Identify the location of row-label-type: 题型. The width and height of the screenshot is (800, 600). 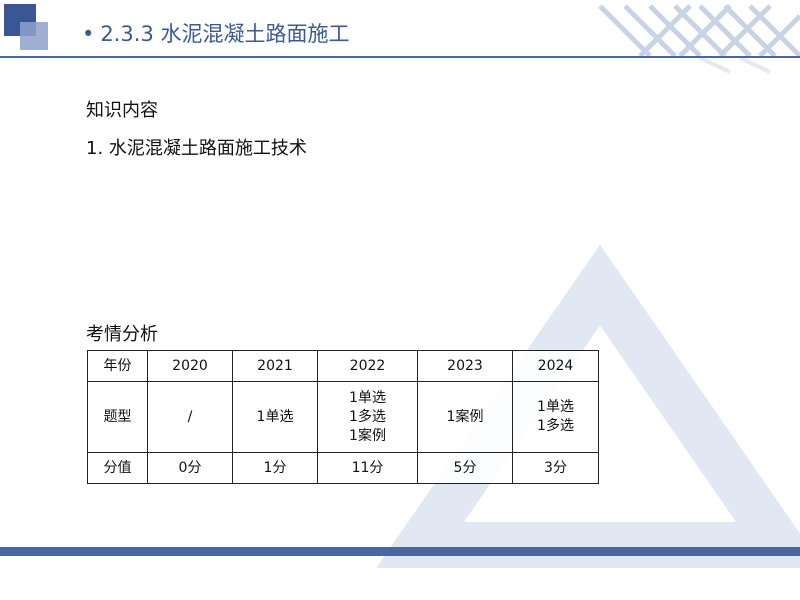
(117, 417).